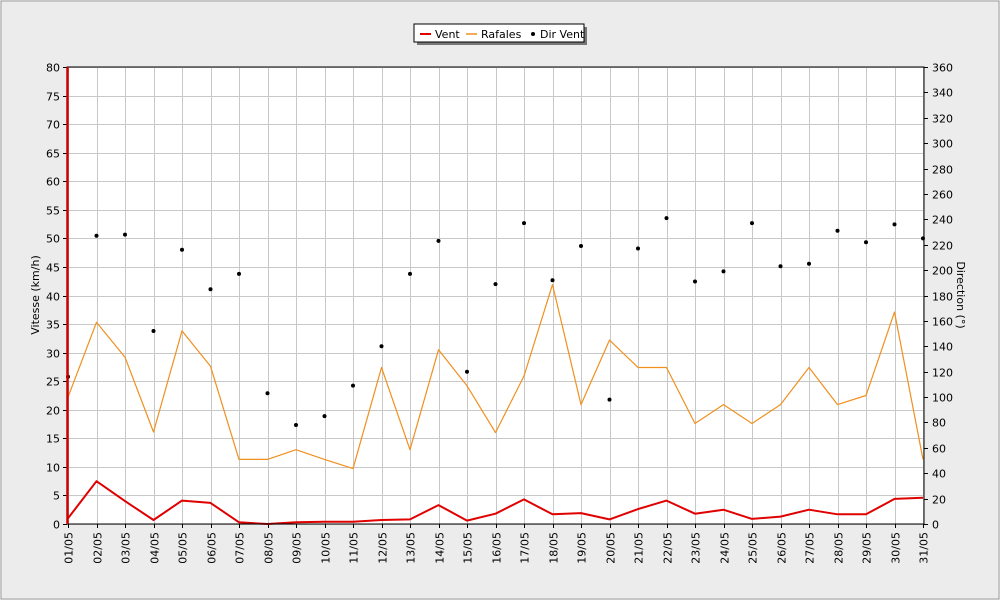  What do you see at coordinates (753, 548) in the screenshot?
I see `x-tick-label: 25/05` at bounding box center [753, 548].